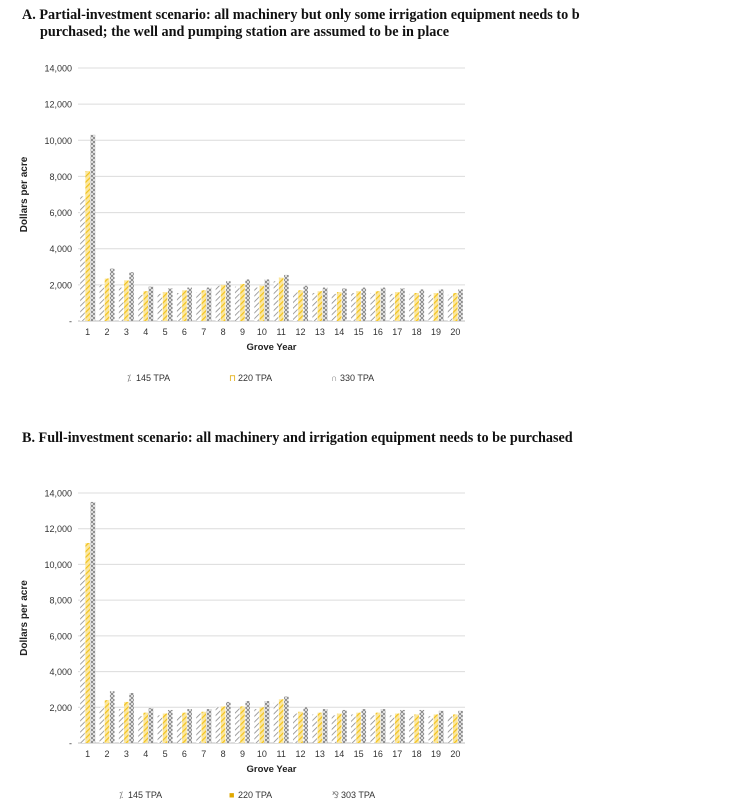 The height and width of the screenshot is (804, 732). I want to click on x-tick-label: 13, so click(320, 332).